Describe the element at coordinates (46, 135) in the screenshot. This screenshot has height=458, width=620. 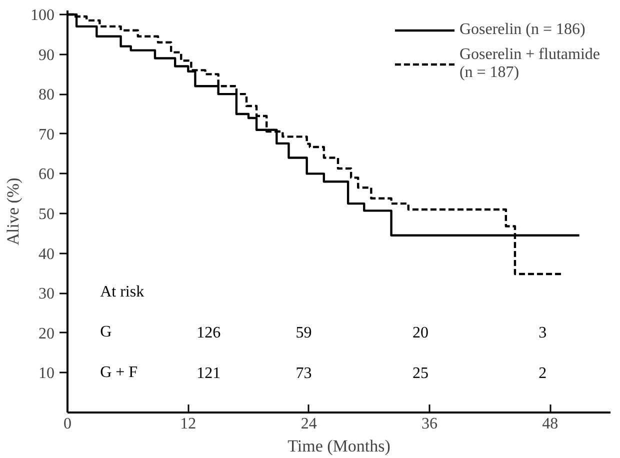
I see `y-tick-label: 70` at that location.